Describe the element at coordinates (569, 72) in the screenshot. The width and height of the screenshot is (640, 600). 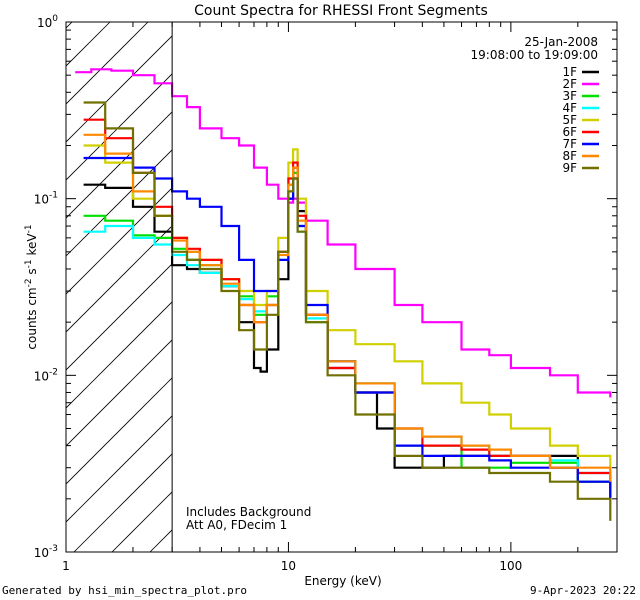
I see `legend-label: 1F` at that location.